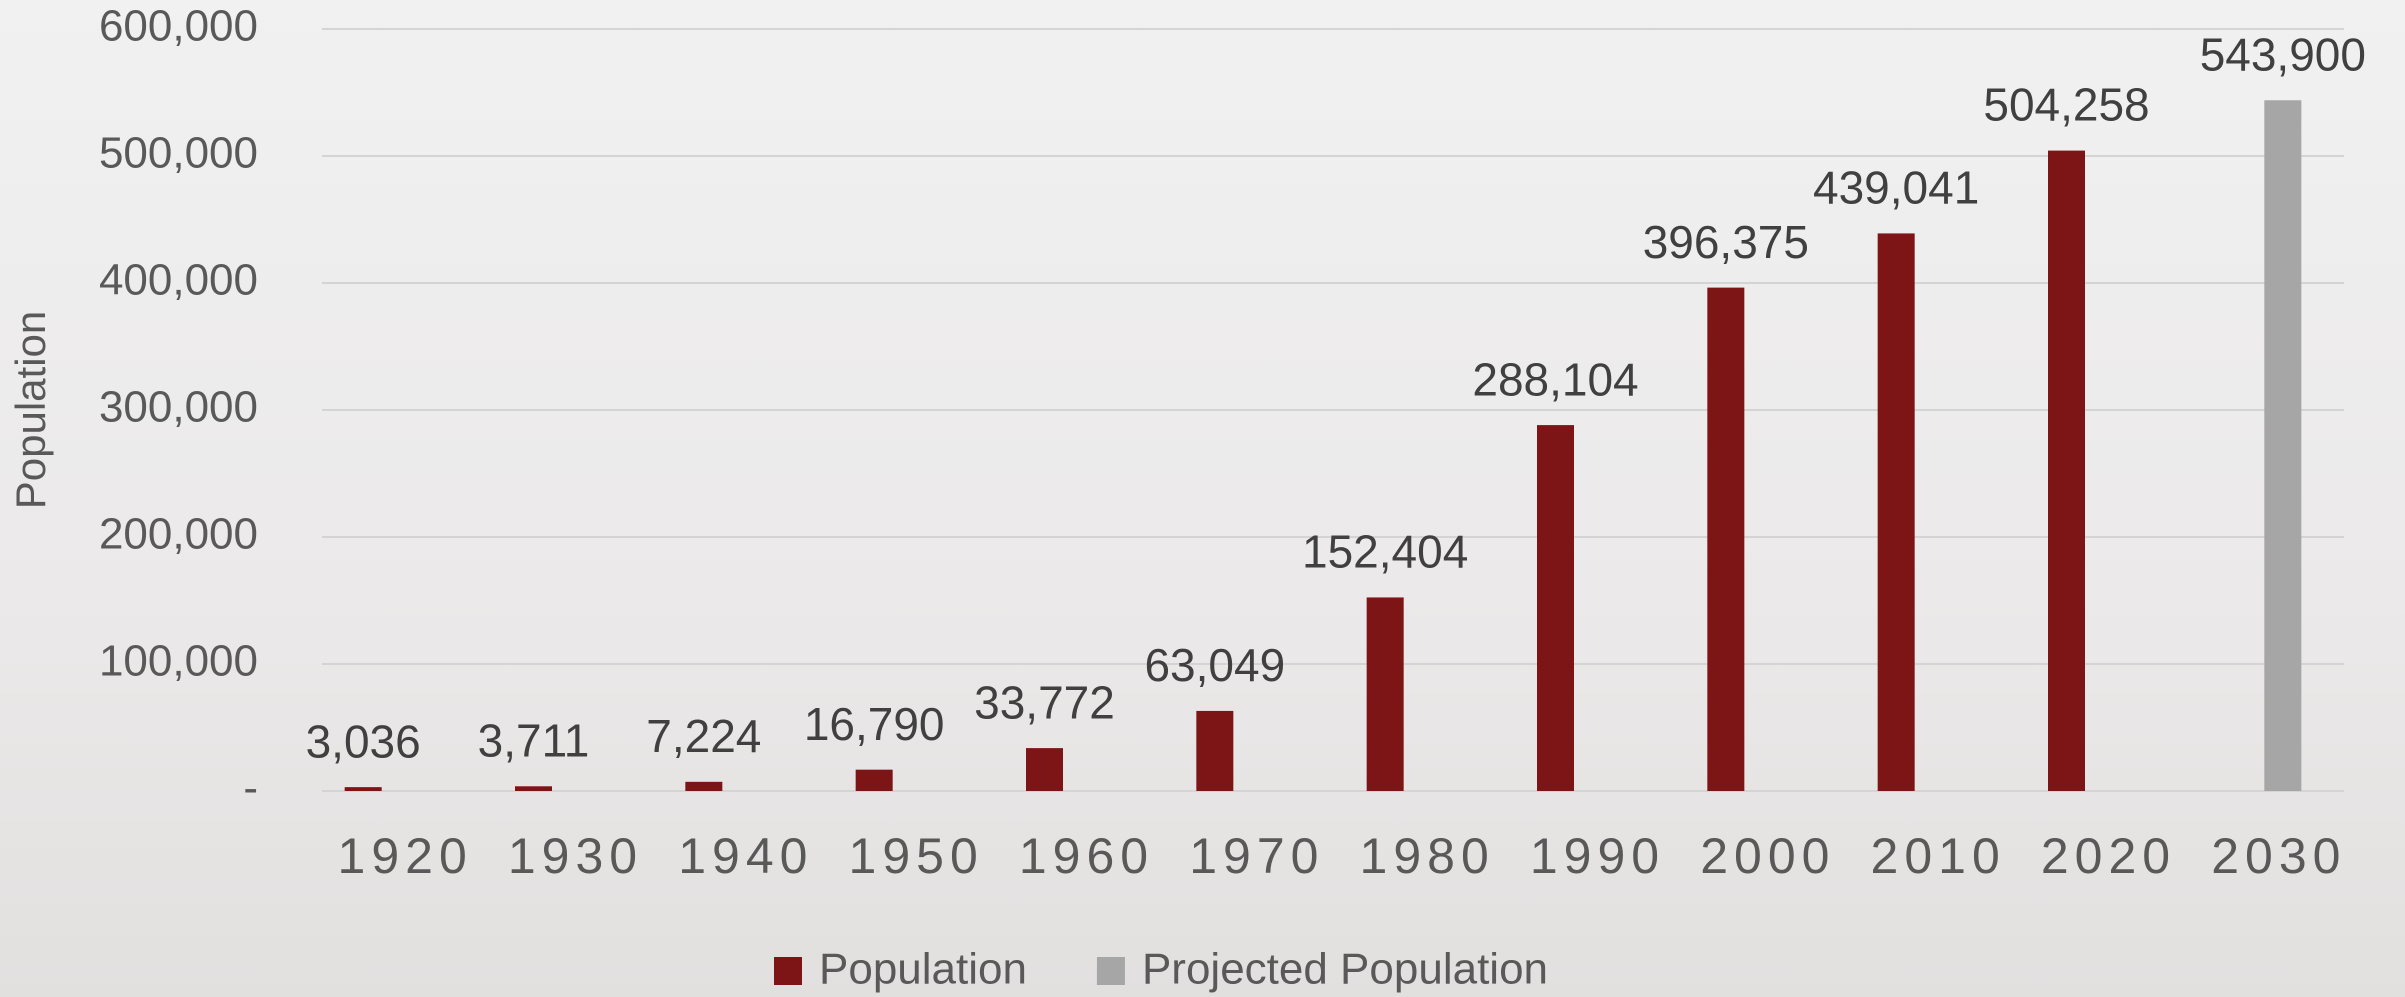 The image size is (2405, 997). What do you see at coordinates (1938, 856) in the screenshot?
I see `x-tick-label: 2010` at bounding box center [1938, 856].